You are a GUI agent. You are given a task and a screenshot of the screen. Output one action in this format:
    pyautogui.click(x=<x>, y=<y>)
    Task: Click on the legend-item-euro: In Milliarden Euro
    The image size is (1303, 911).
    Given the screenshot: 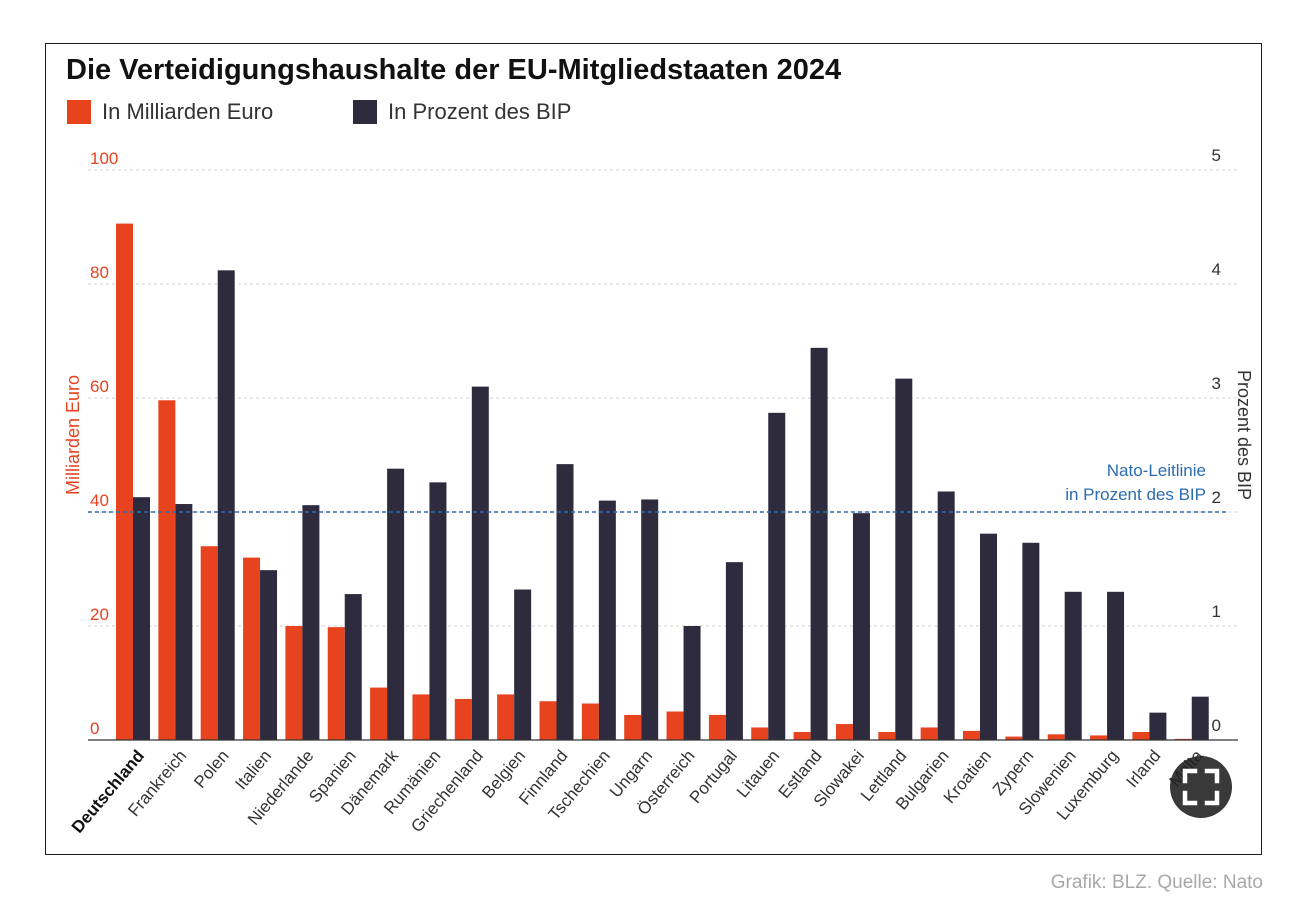 What is the action you would take?
    pyautogui.click(x=170, y=112)
    